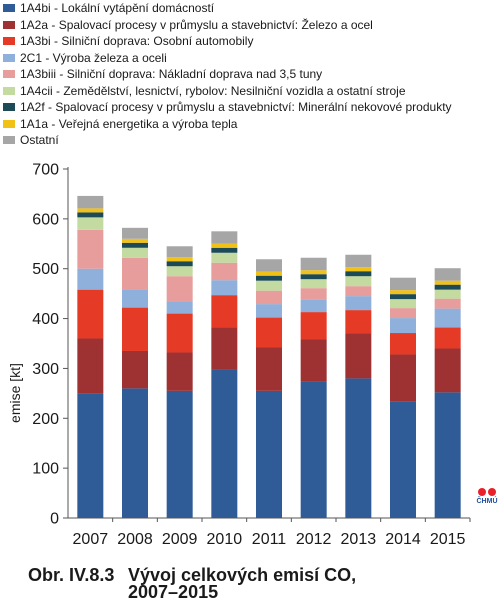 This screenshot has height=606, width=502. Describe the element at coordinates (225, 539) in the screenshot. I see `x-tick-label: 2010` at that location.